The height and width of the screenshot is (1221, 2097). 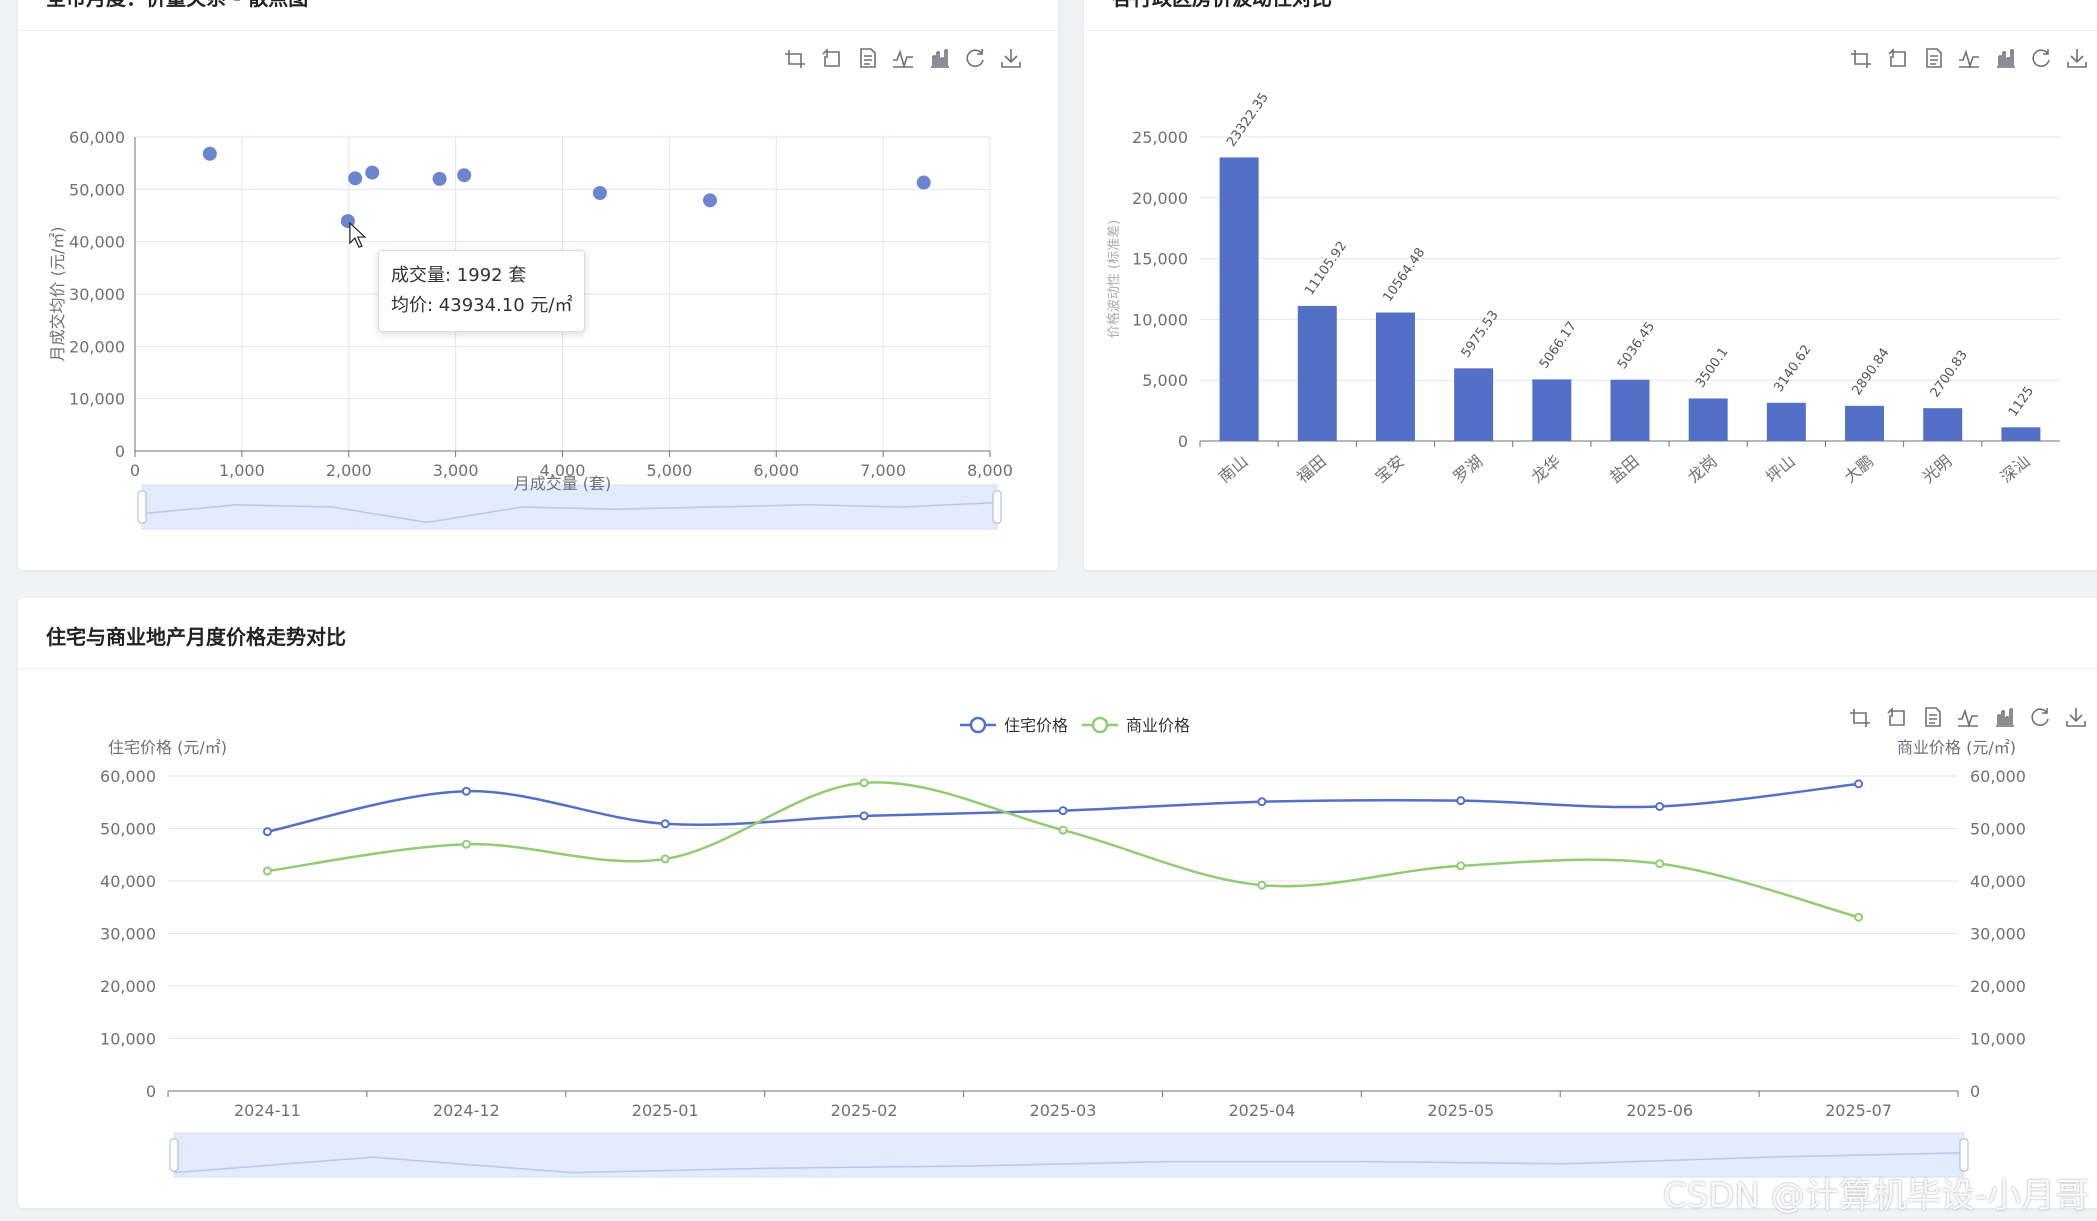 I want to click on scatter-tooltip: 成交量: 1992 套 均价: 43934.10 元/㎡, so click(x=482, y=291).